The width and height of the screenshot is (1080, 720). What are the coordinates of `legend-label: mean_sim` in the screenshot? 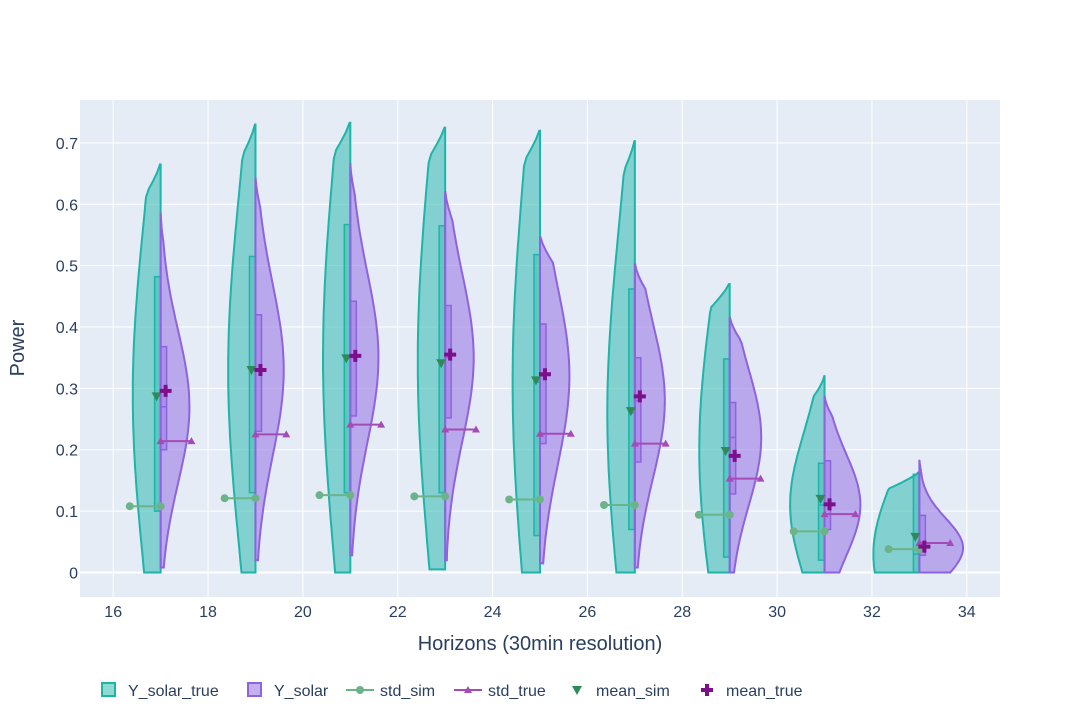 It's located at (633, 691).